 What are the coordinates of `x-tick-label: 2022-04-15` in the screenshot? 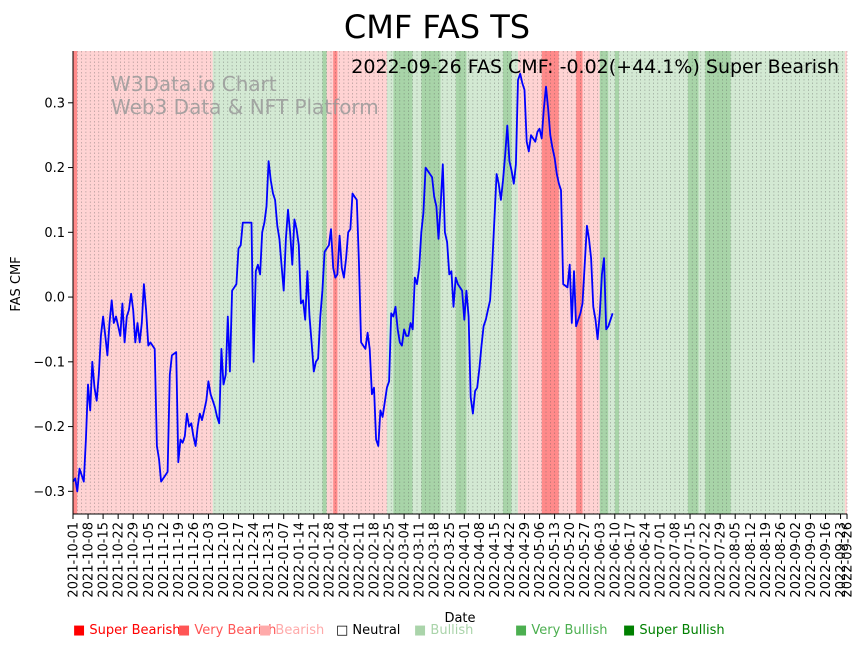 It's located at (495, 560).